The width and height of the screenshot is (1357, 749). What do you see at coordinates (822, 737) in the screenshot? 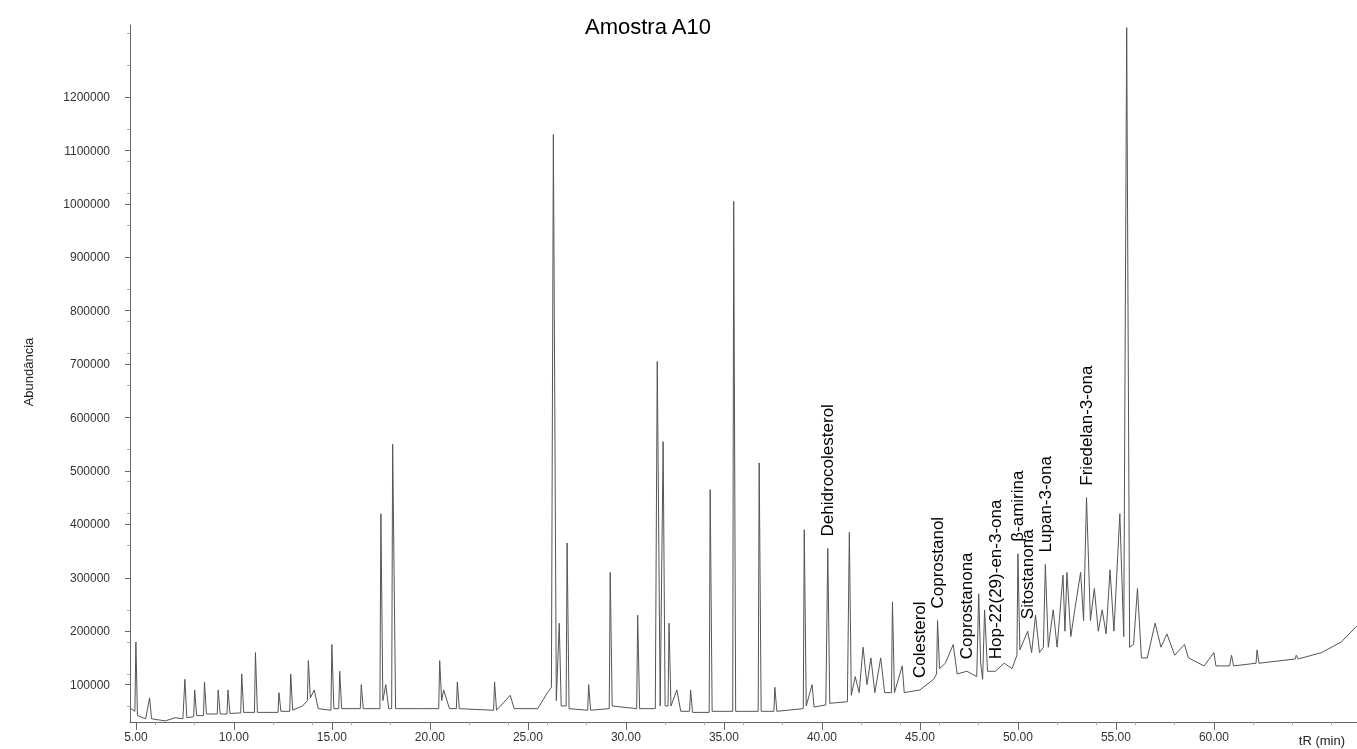
I see `x-tick-label: 40.00` at bounding box center [822, 737].